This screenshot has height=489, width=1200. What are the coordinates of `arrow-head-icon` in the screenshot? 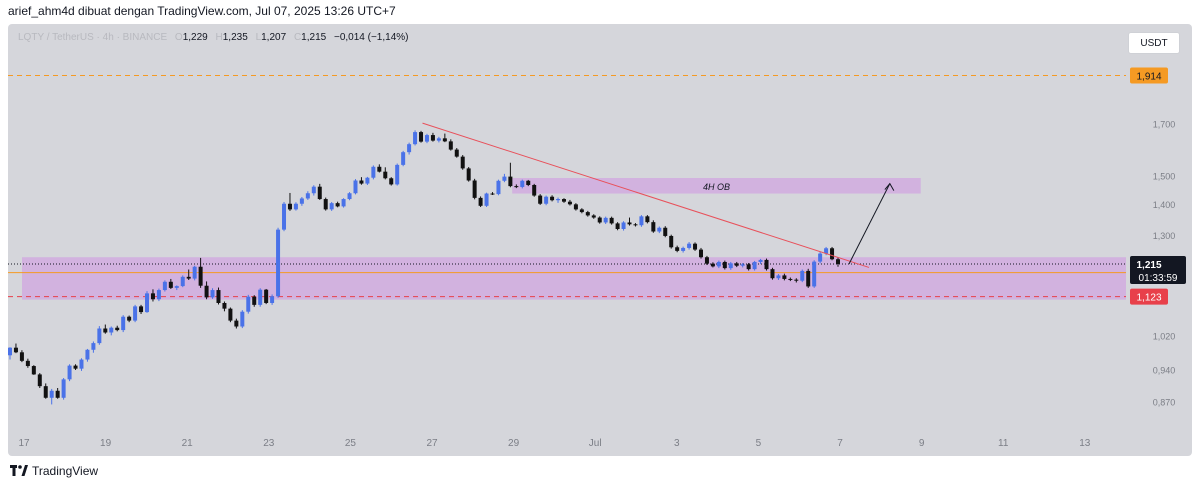 It's located at (889, 186).